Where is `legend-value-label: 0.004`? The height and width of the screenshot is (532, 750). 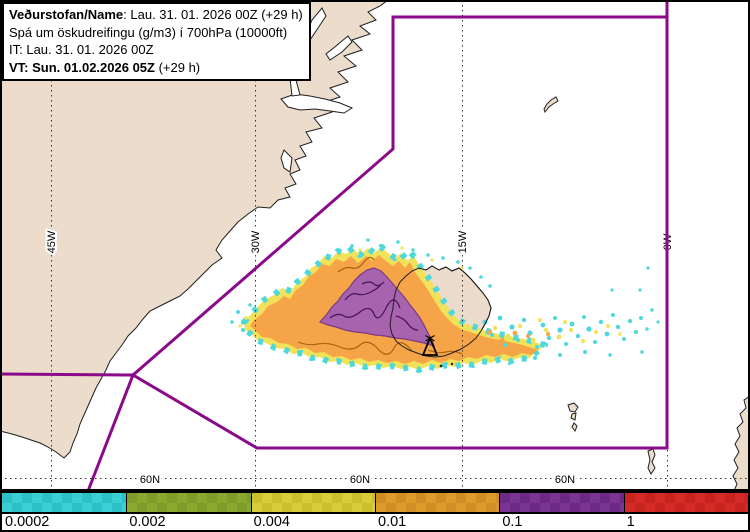 legend-value-label: 0.004 is located at coordinates (271, 522).